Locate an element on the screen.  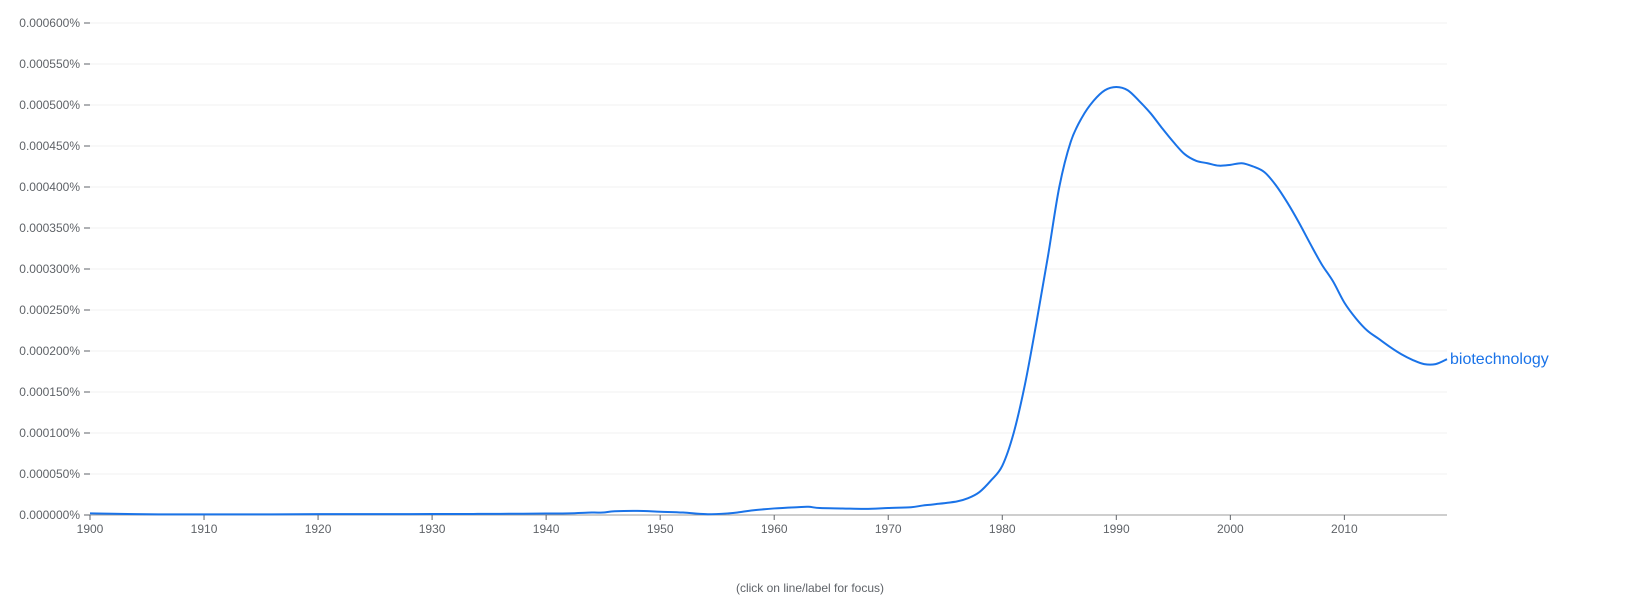
x-tick-label: 2010 is located at coordinates (1344, 529).